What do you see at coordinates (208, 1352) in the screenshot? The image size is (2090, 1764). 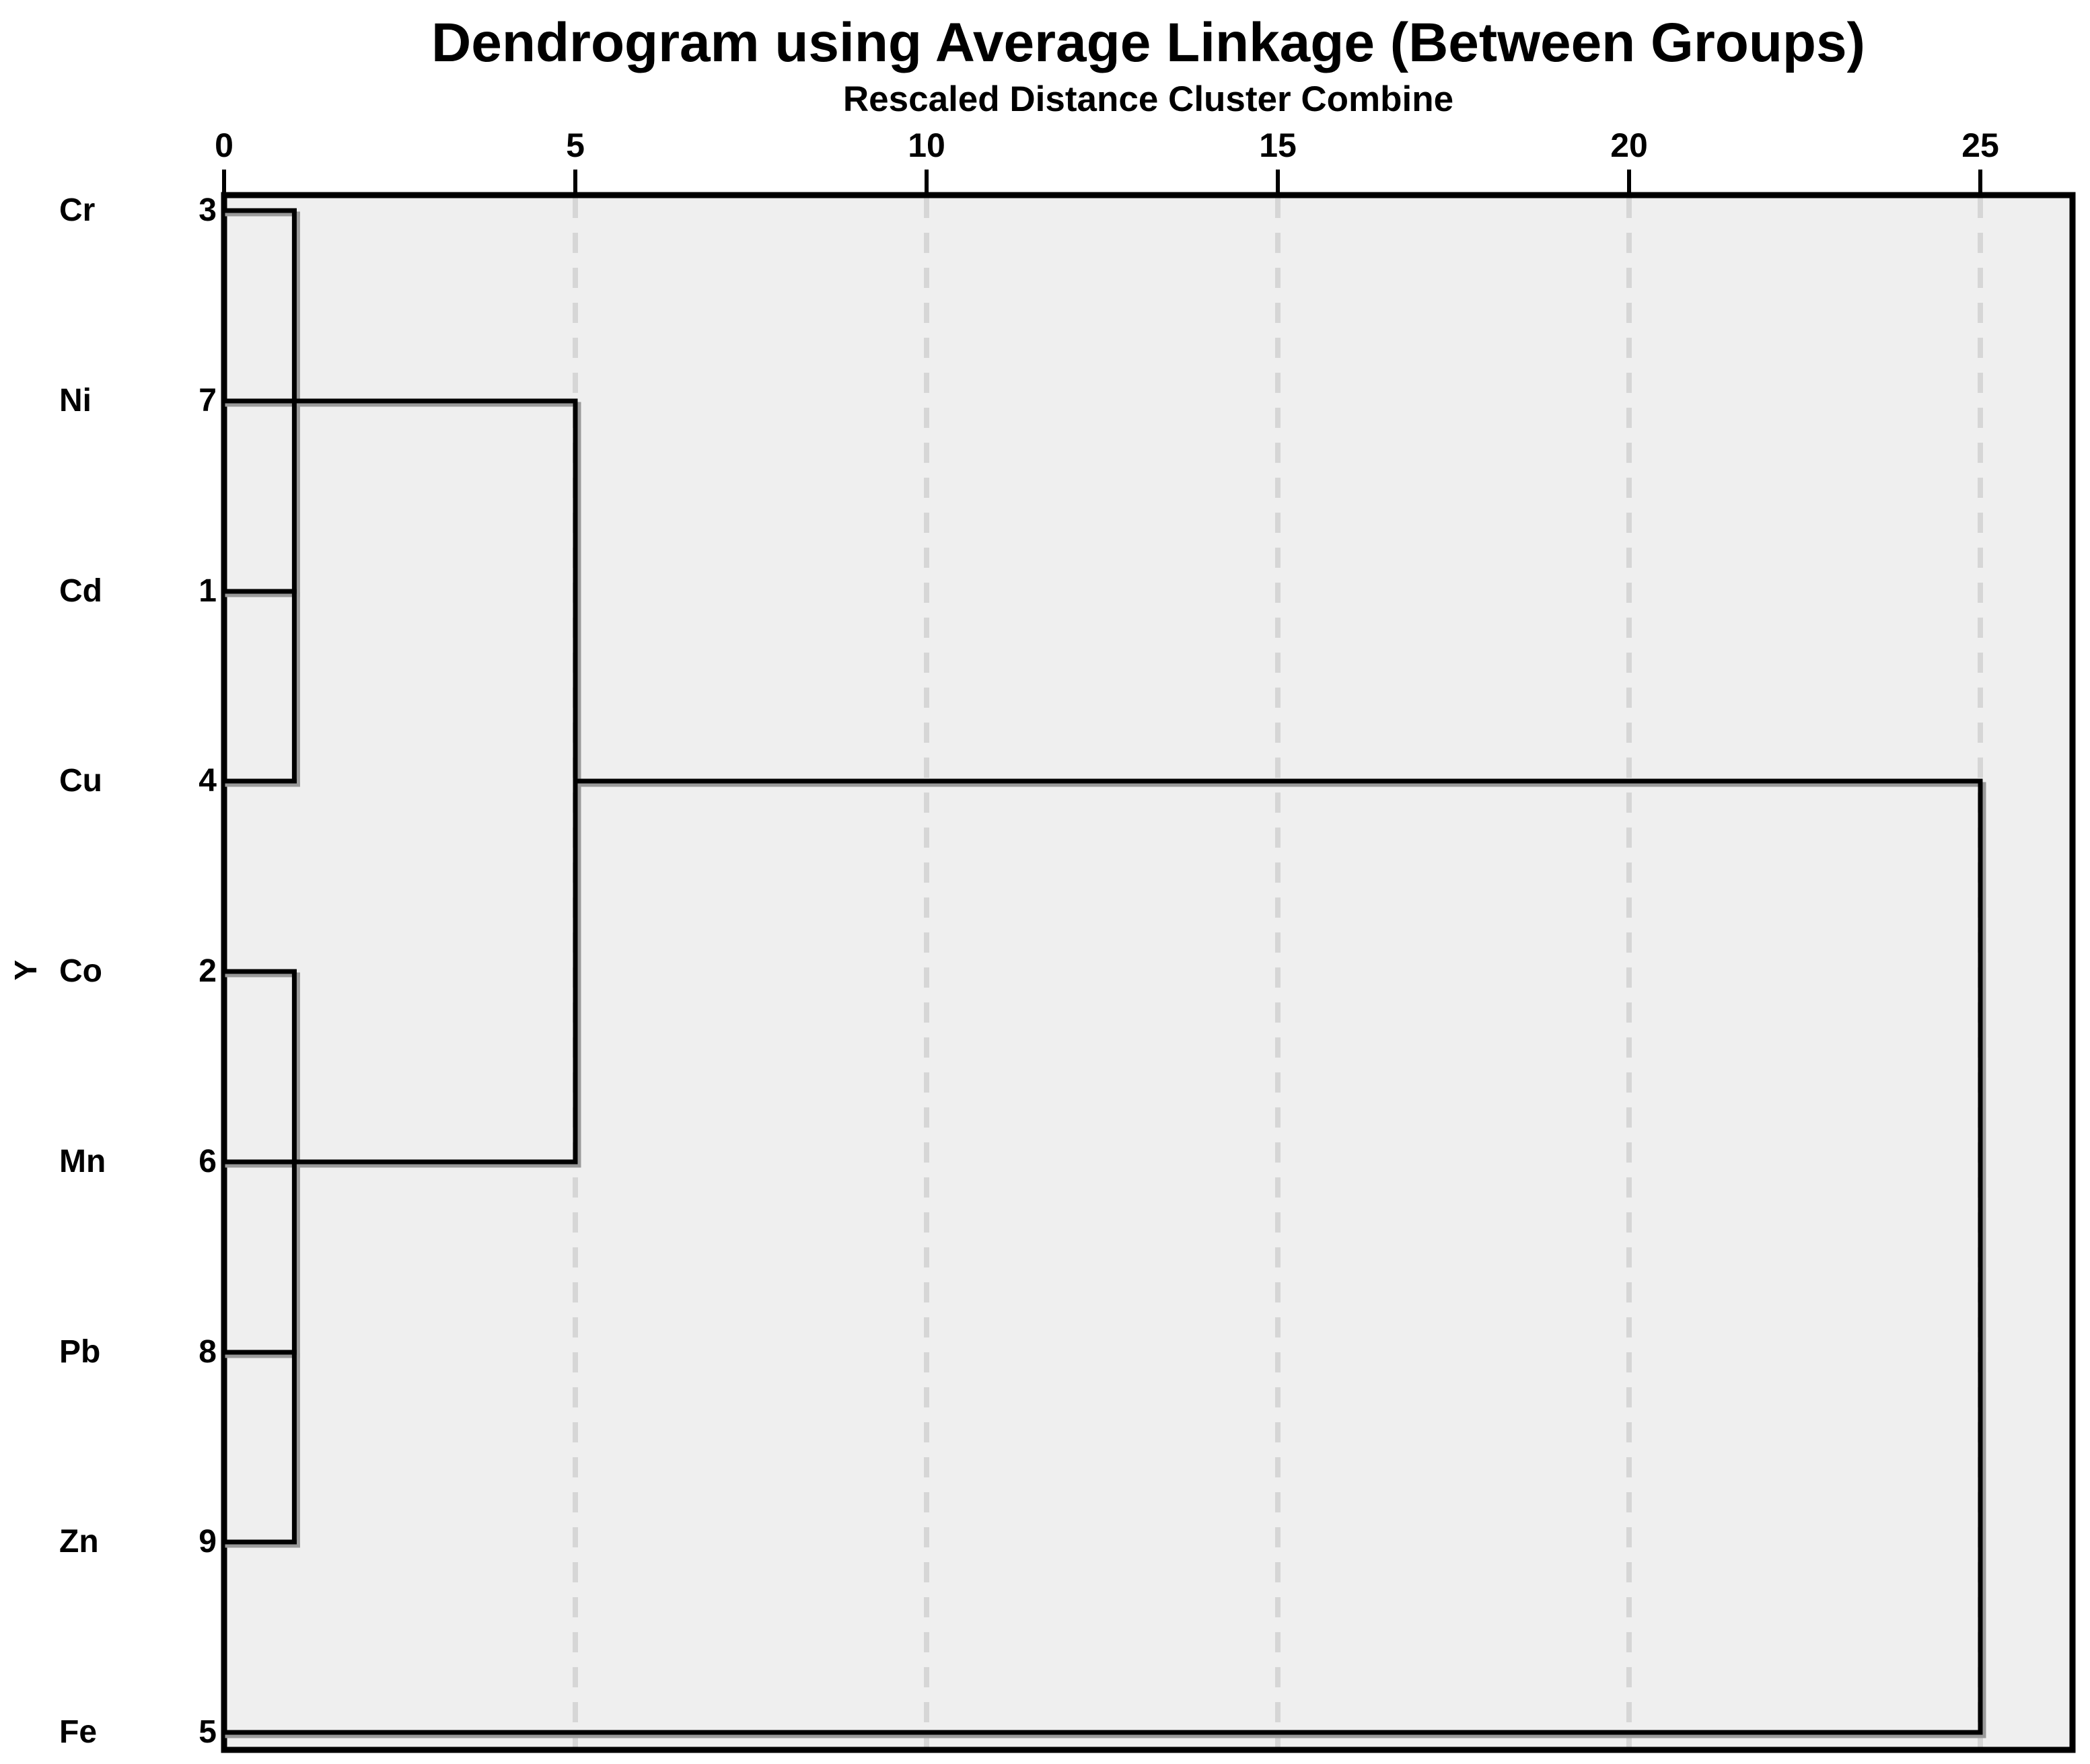 I see `case-number-pb: 8` at bounding box center [208, 1352].